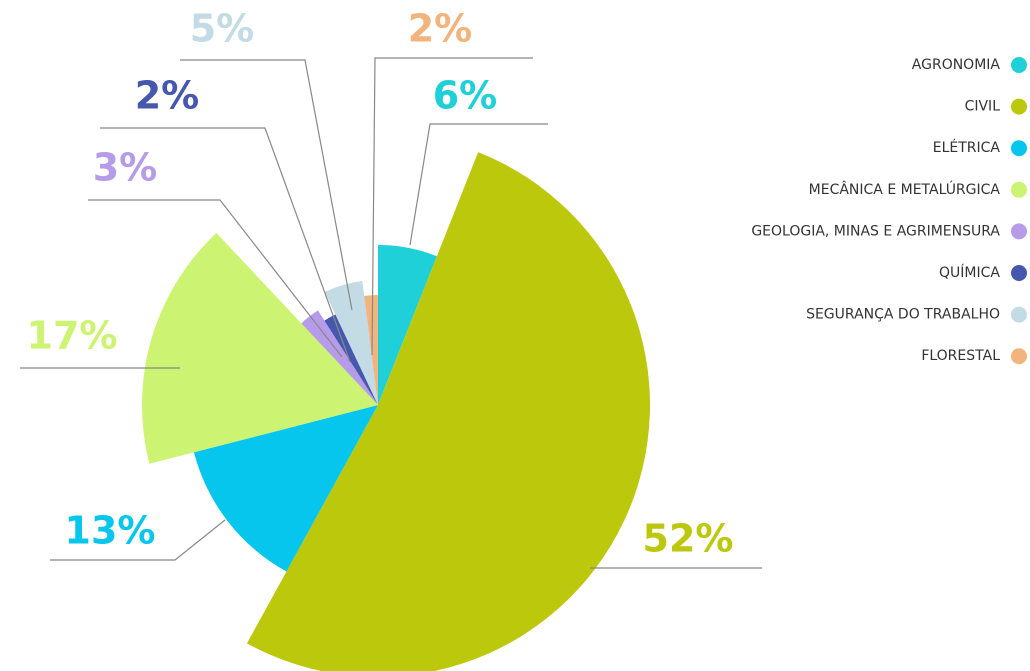 This screenshot has width=1030, height=671. Describe the element at coordinates (983, 107) in the screenshot. I see `legend-label: CIVIL` at that location.